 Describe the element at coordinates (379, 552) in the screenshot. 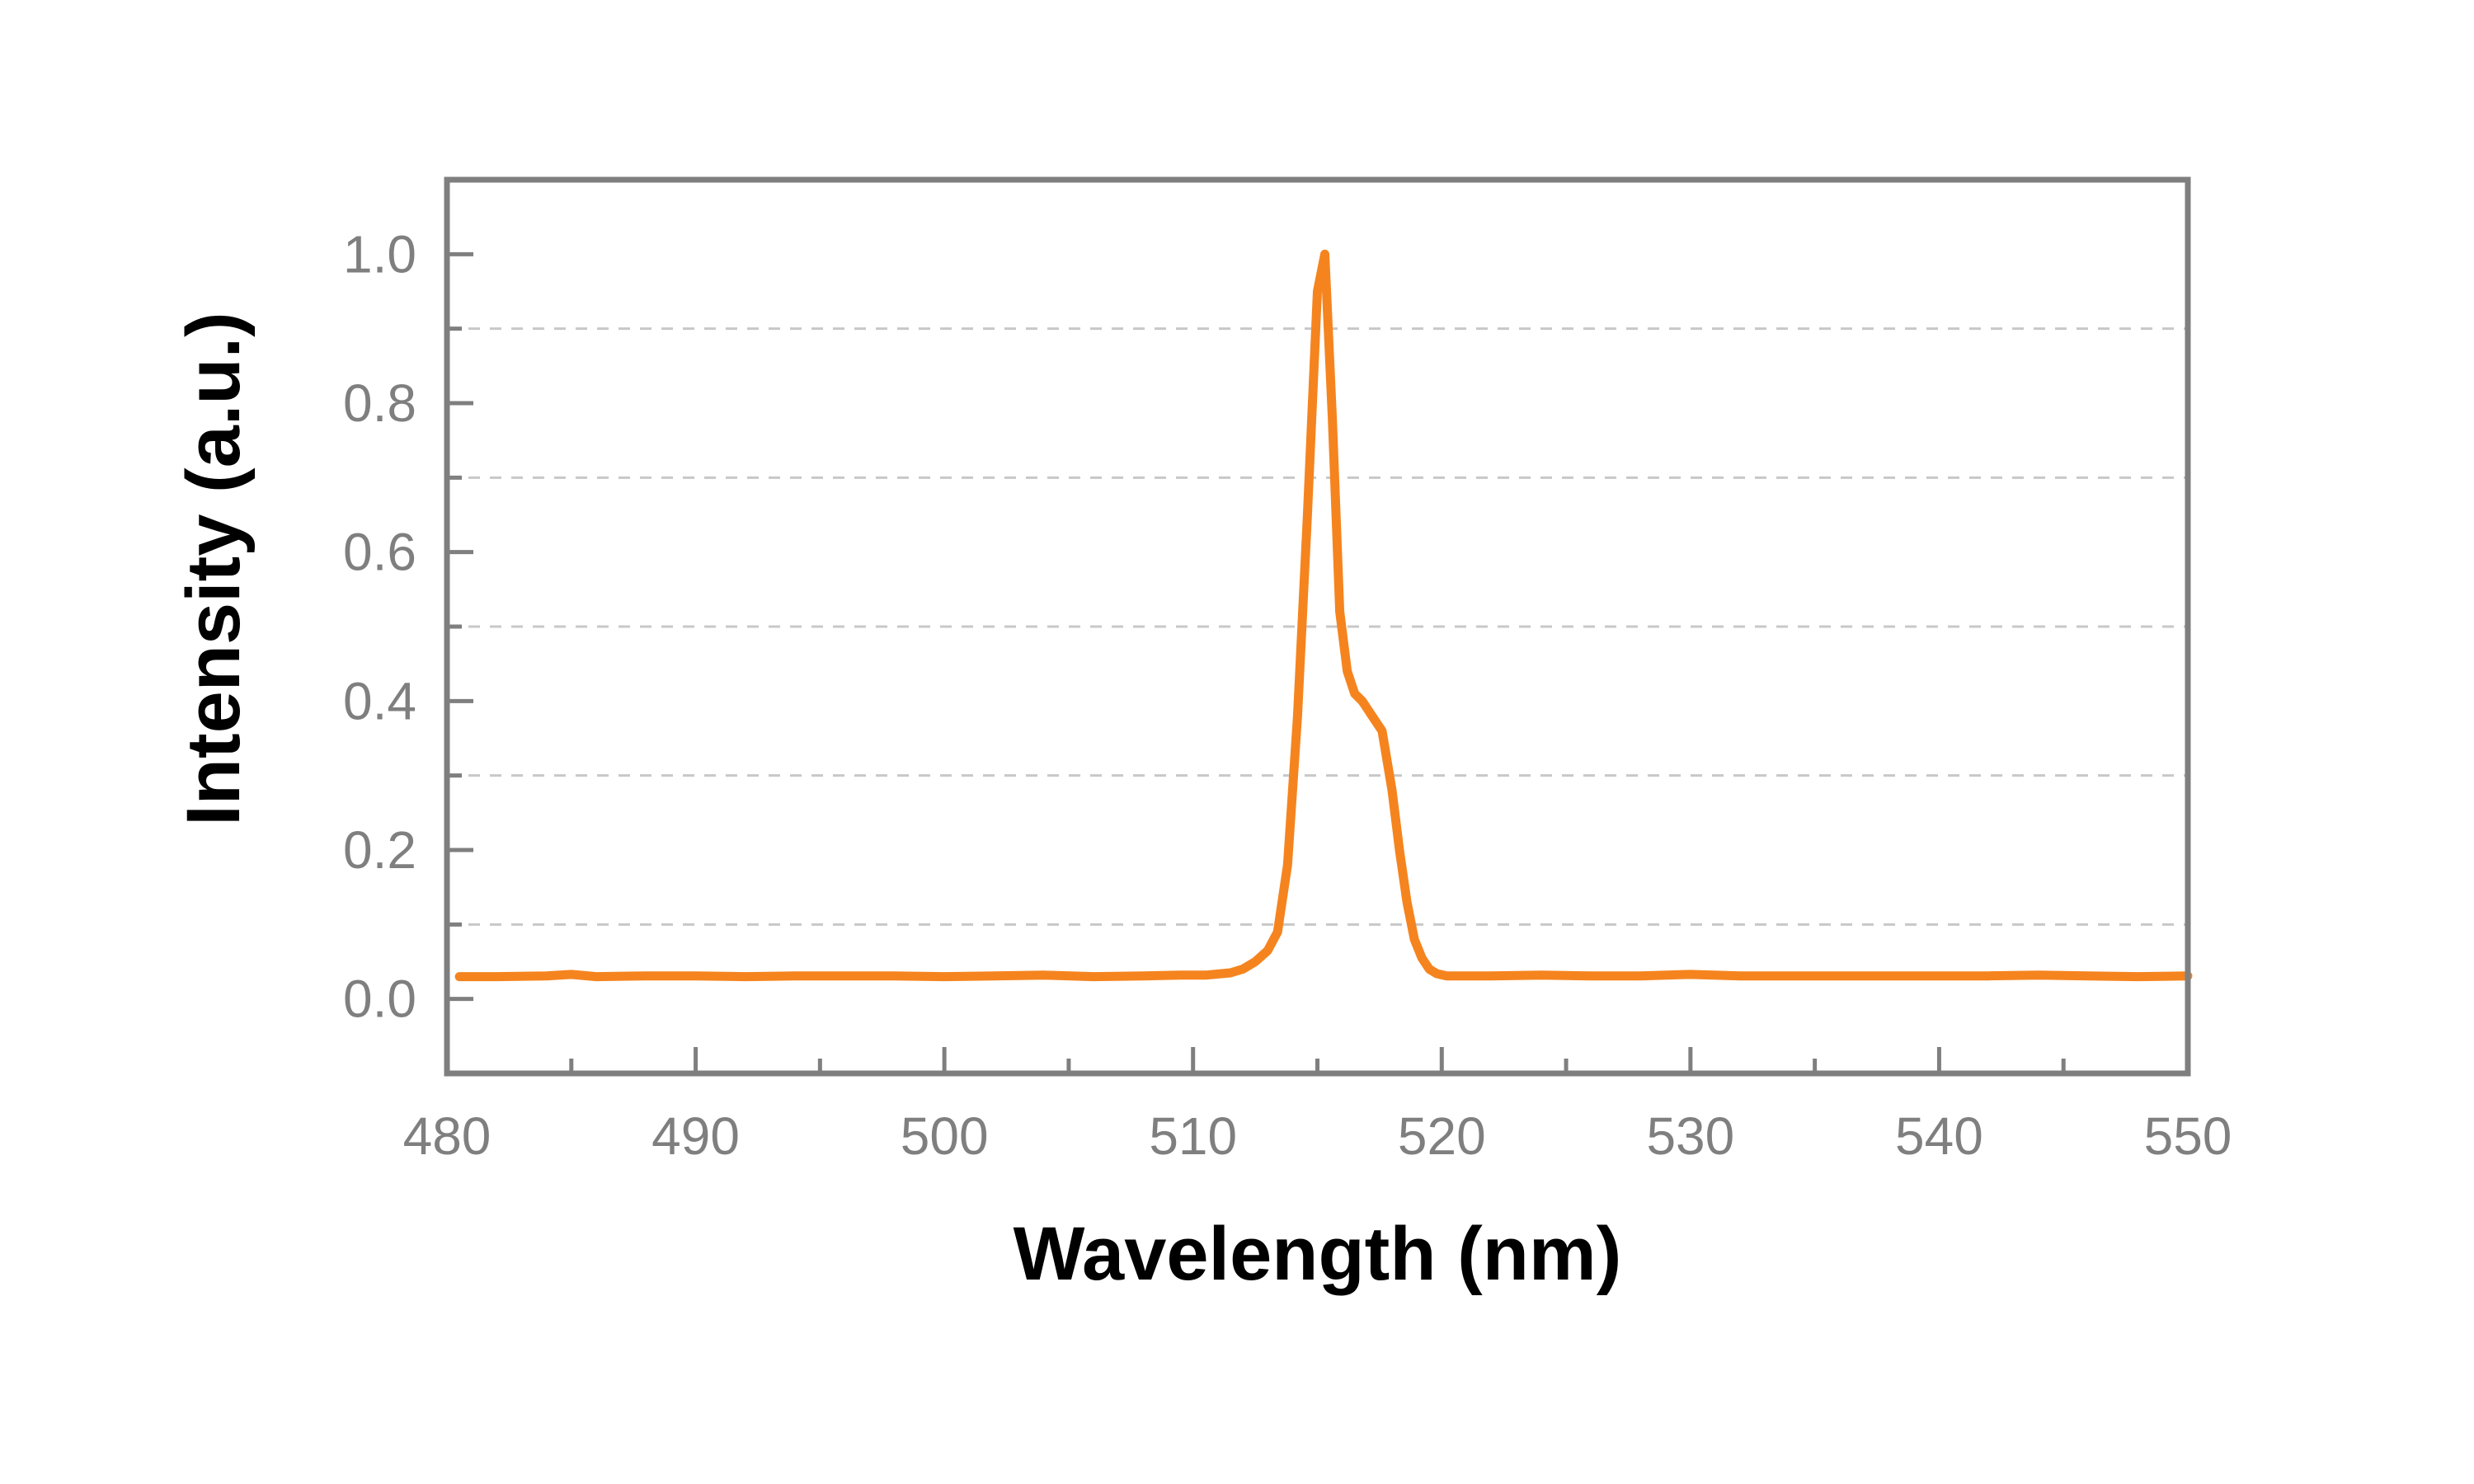

I see `y-tick-label: 0.6` at that location.